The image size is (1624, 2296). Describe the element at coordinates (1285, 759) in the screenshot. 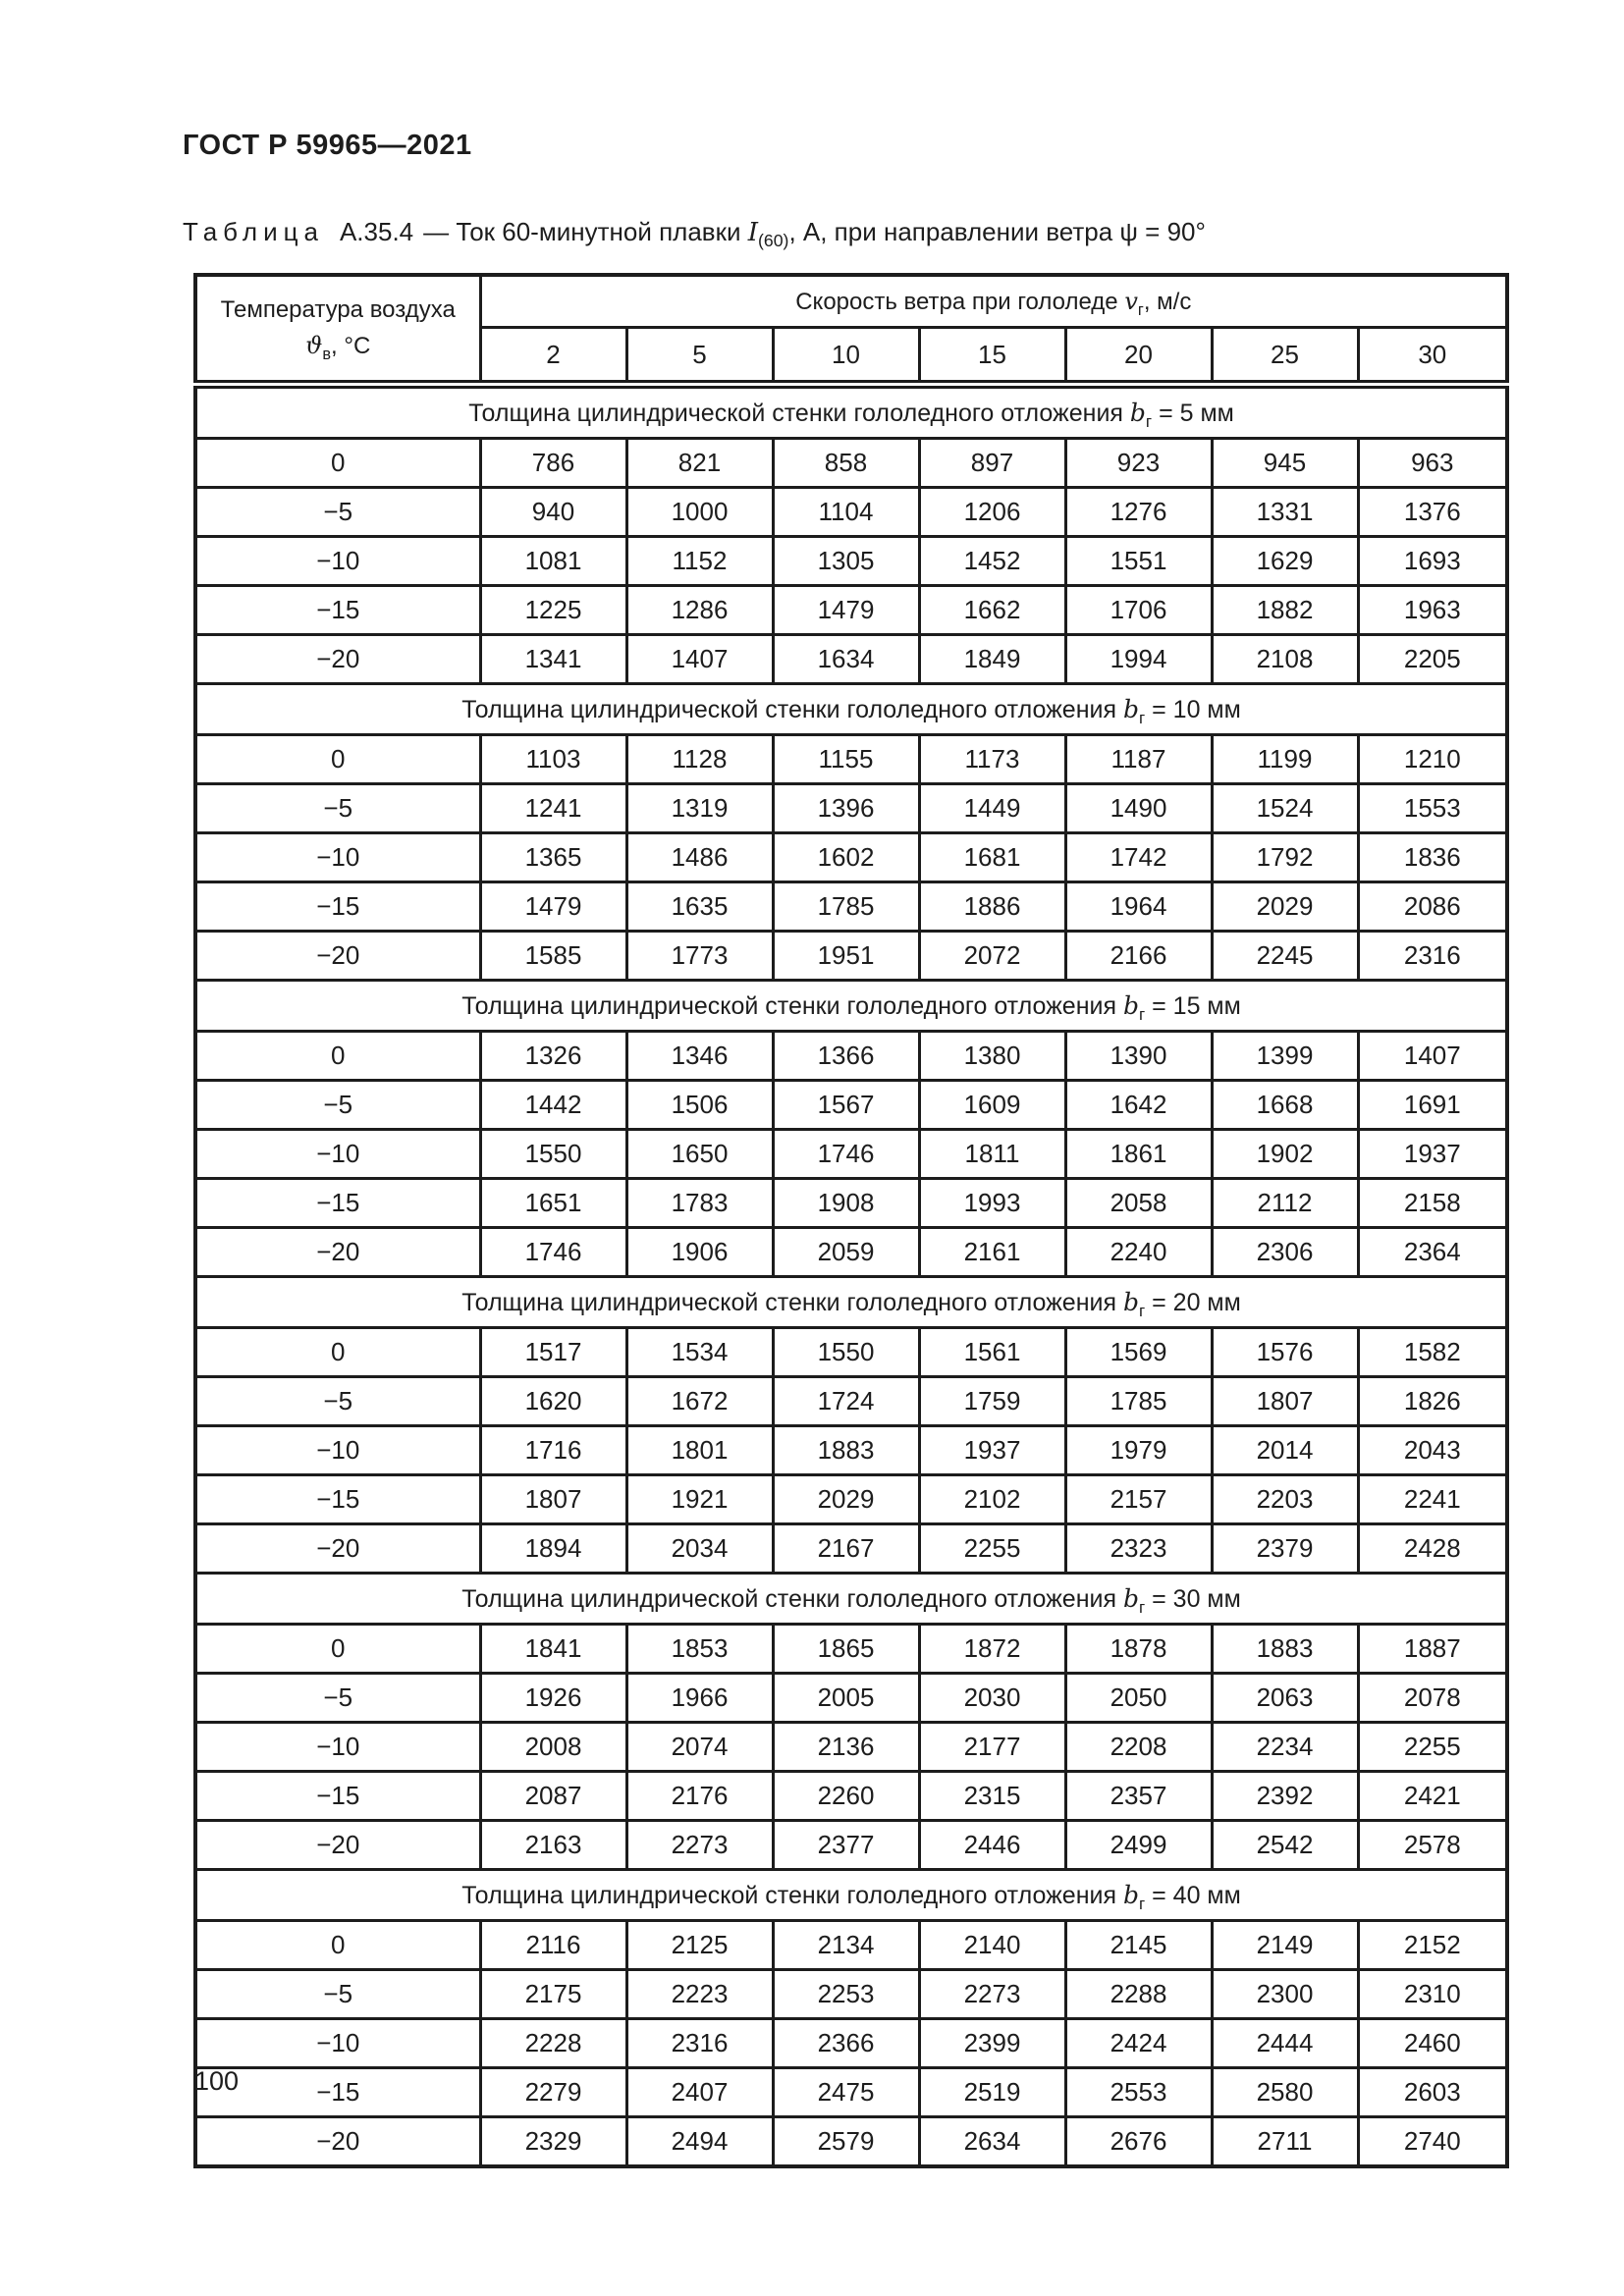

I see `value-cell: 1199` at that location.